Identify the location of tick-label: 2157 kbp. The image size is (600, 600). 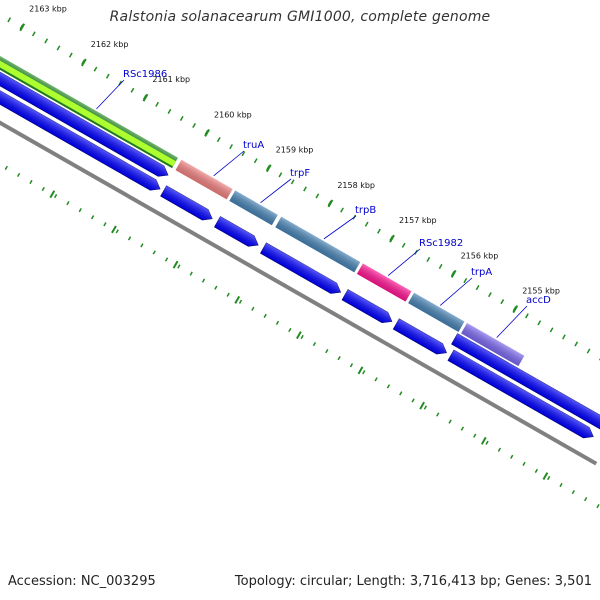
(418, 220).